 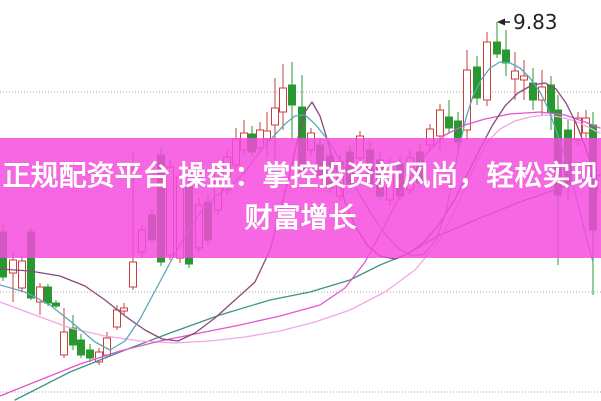 I want to click on price-arrow-head, so click(x=501, y=22).